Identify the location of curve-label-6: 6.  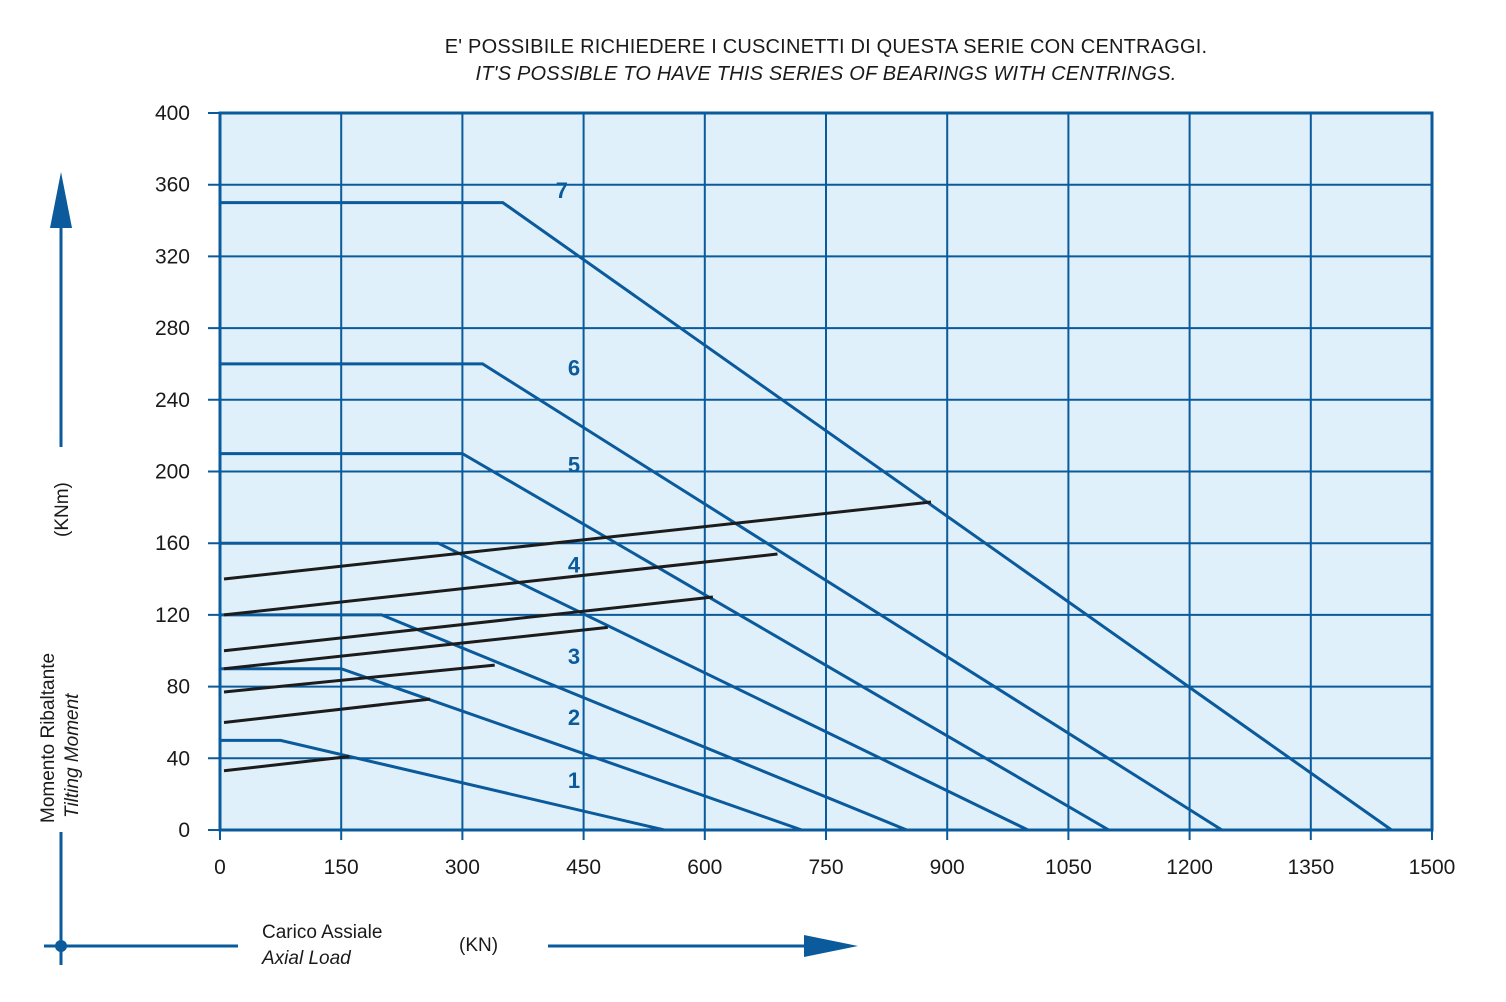
(574, 368).